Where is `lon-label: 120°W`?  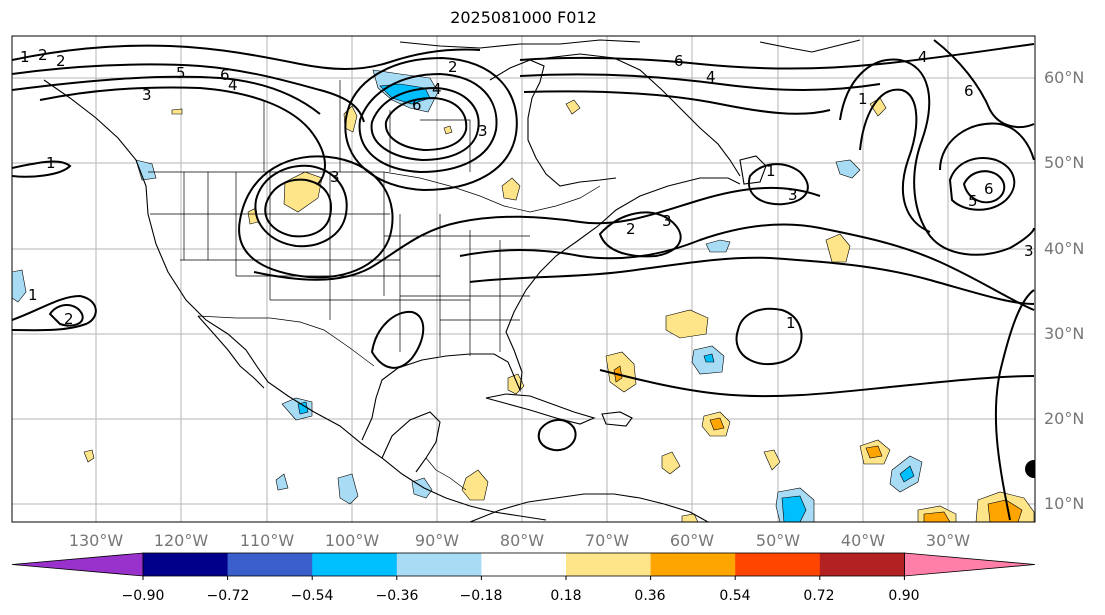
lon-label: 120°W is located at coordinates (181, 540).